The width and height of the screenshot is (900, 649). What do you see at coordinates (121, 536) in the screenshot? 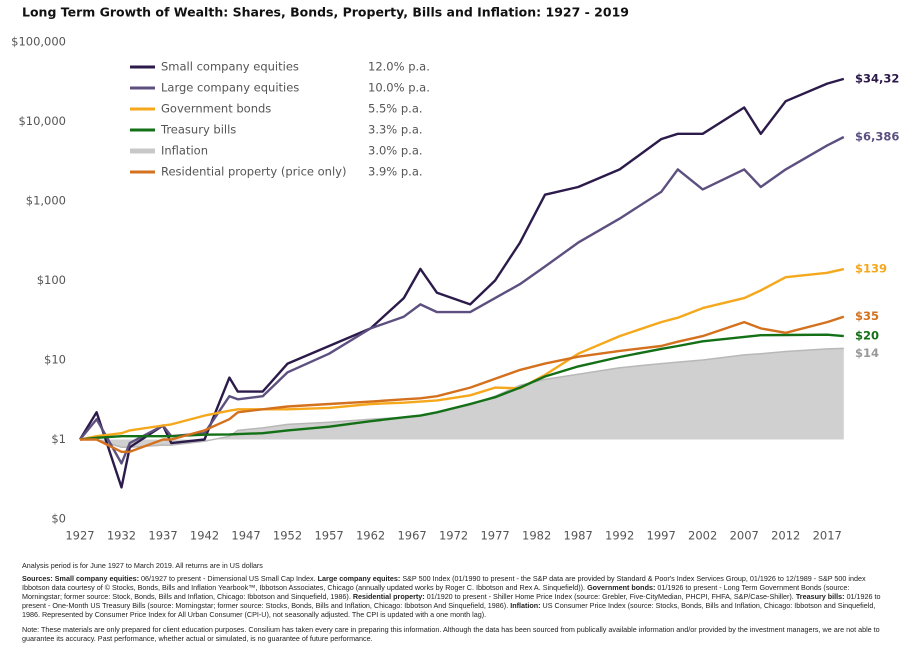
I see `x-tick-label: 1932` at bounding box center [121, 536].